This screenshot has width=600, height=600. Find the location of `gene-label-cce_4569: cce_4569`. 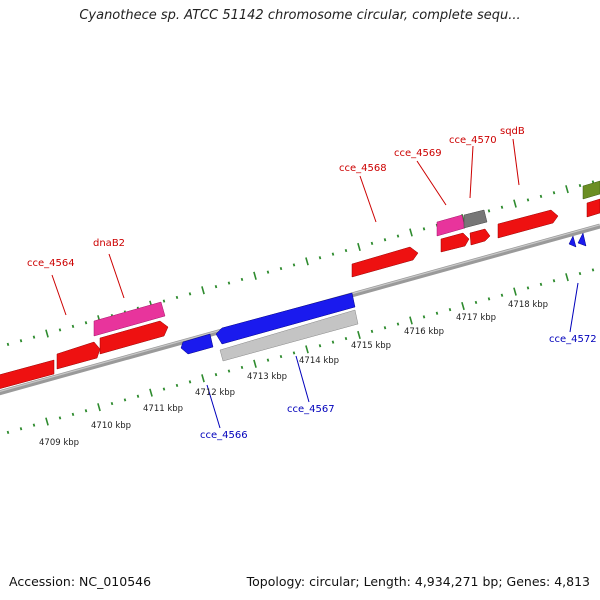

gene-label-cce_4569: cce_4569 is located at coordinates (418, 153).